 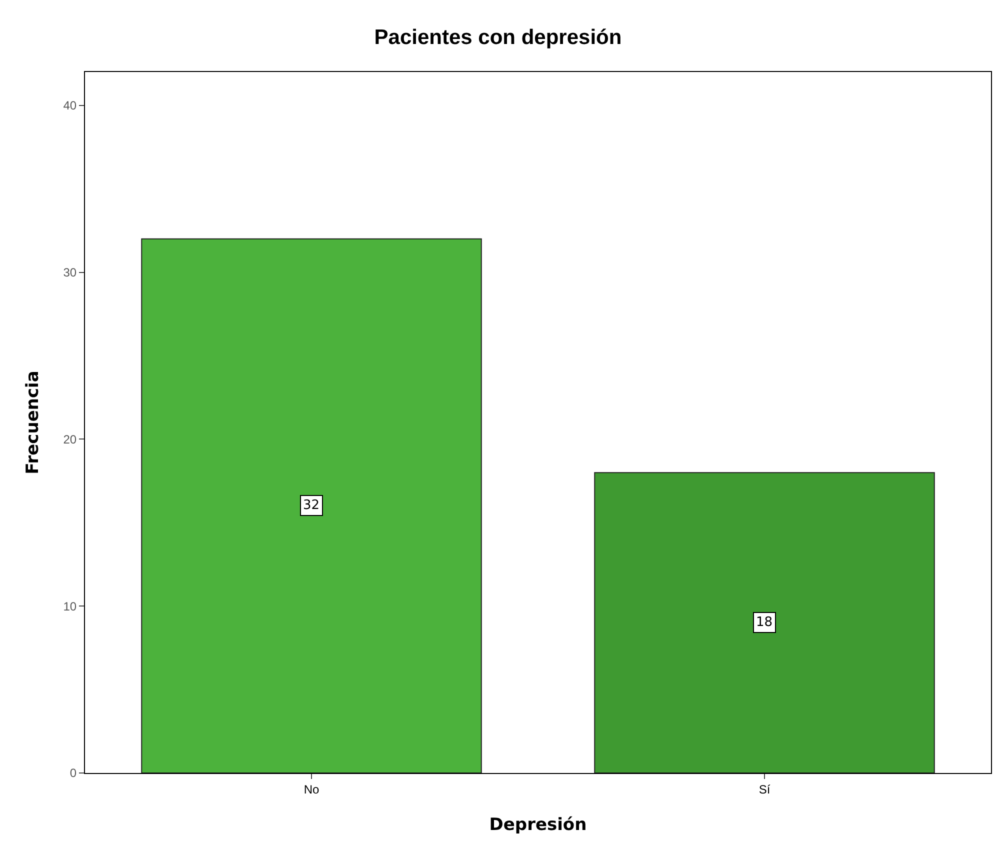 What do you see at coordinates (70, 439) in the screenshot?
I see `y-tick-label: 20` at bounding box center [70, 439].